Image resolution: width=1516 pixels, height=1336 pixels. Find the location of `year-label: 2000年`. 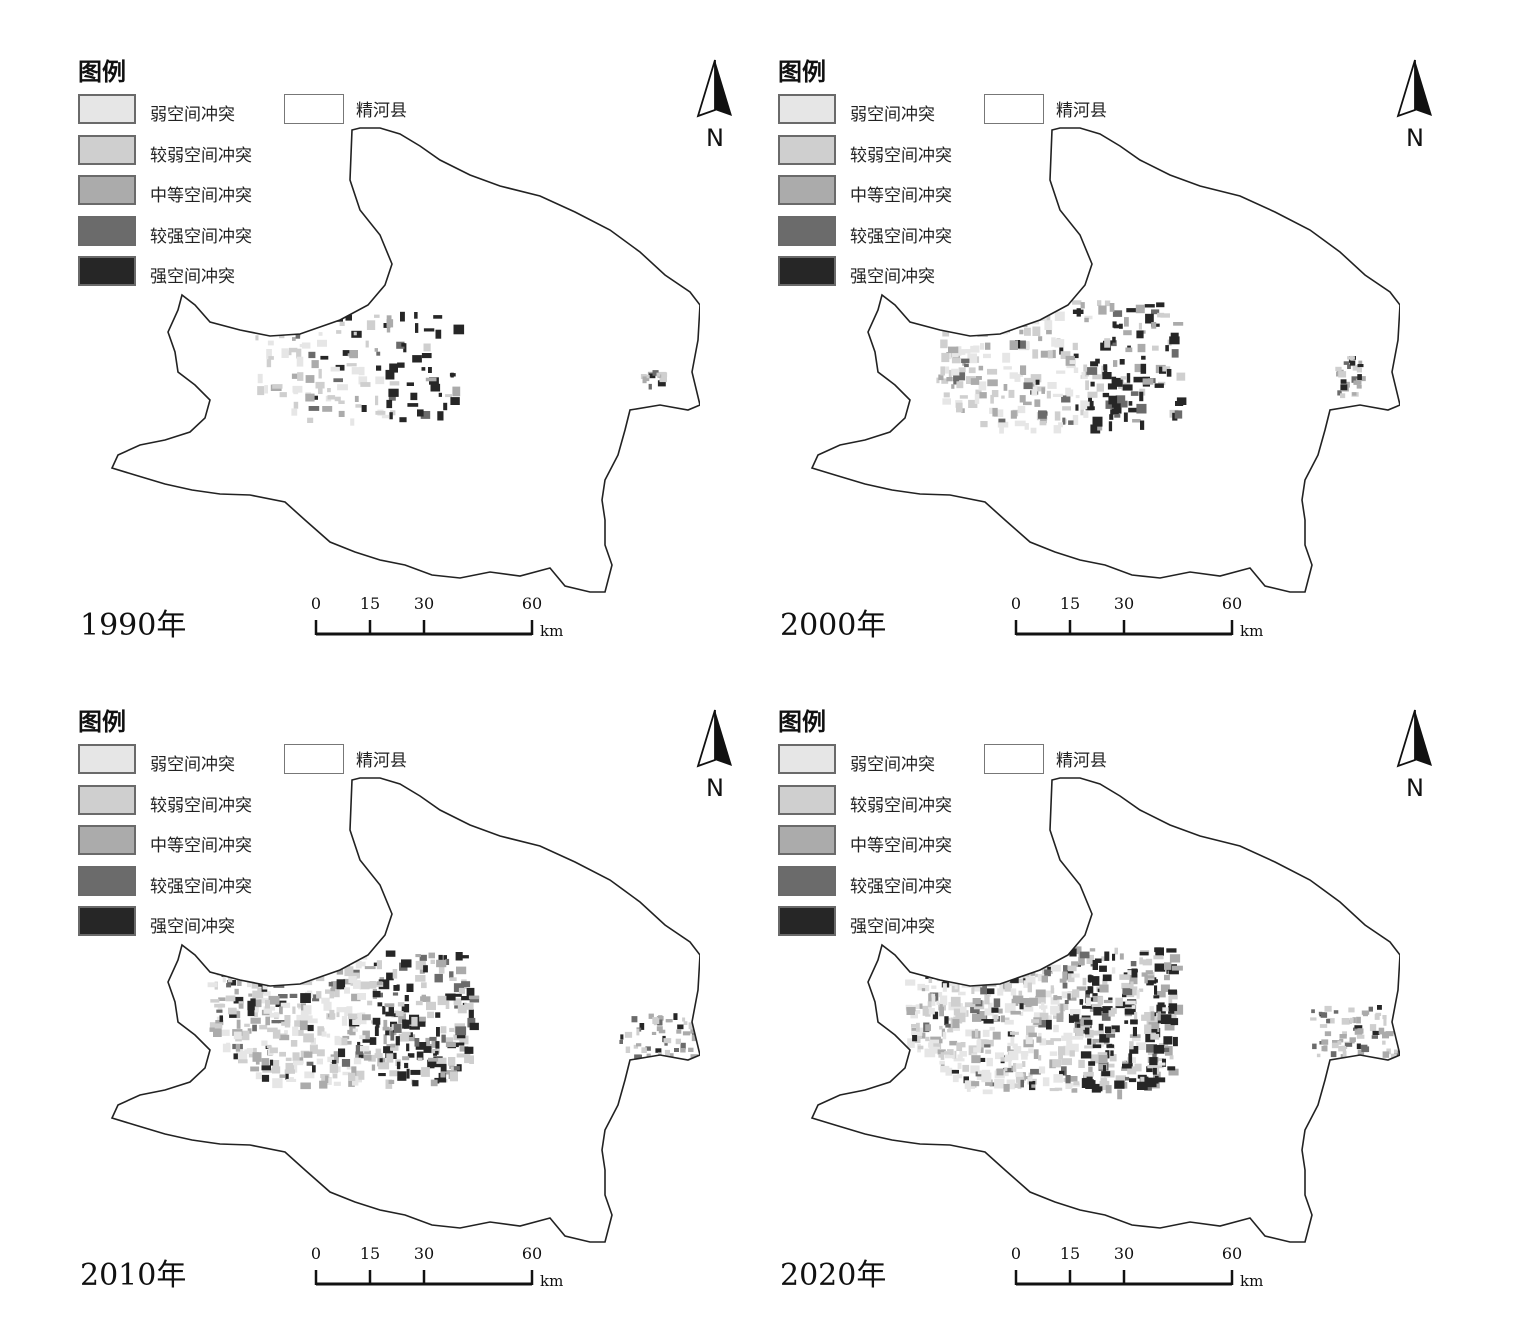

year-label: 2000年 is located at coordinates (833, 625).